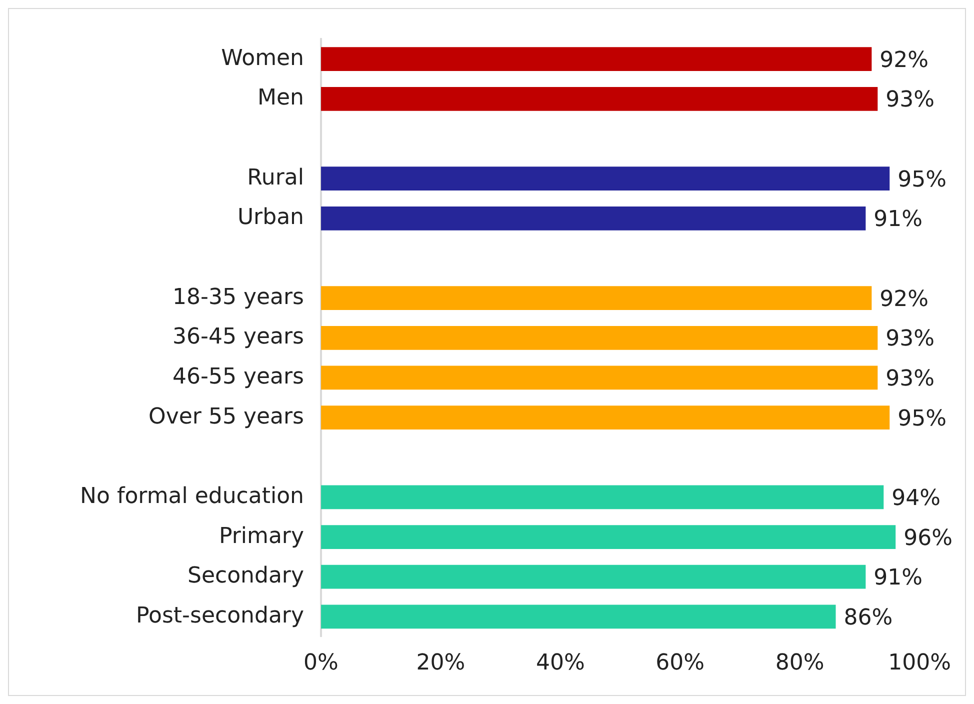 The height and width of the screenshot is (704, 974). What do you see at coordinates (928, 538) in the screenshot?
I see `data-label: 96%` at bounding box center [928, 538].